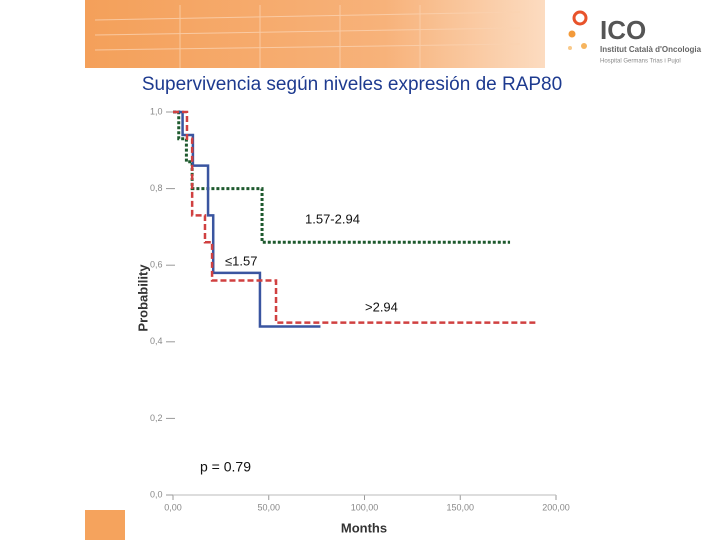 This screenshot has width=720, height=545. I want to click on y-axis-label: Probability, so click(142, 298).